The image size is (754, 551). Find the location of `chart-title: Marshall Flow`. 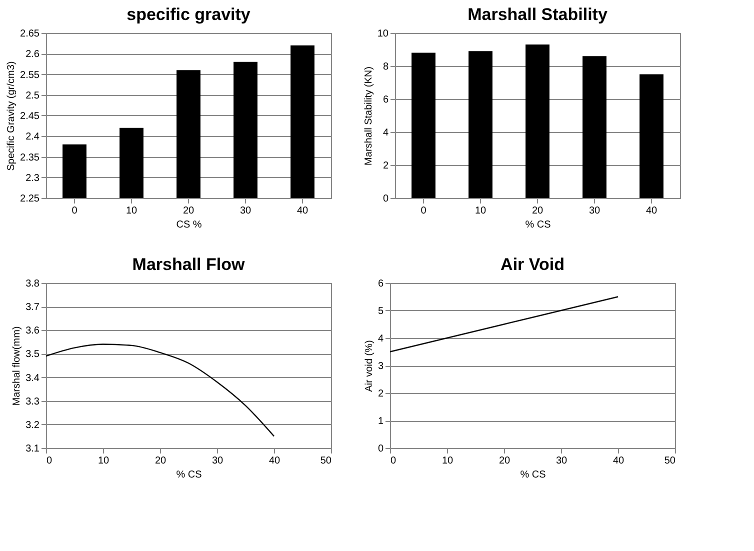

chart-title: Marshall Flow is located at coordinates (189, 264).